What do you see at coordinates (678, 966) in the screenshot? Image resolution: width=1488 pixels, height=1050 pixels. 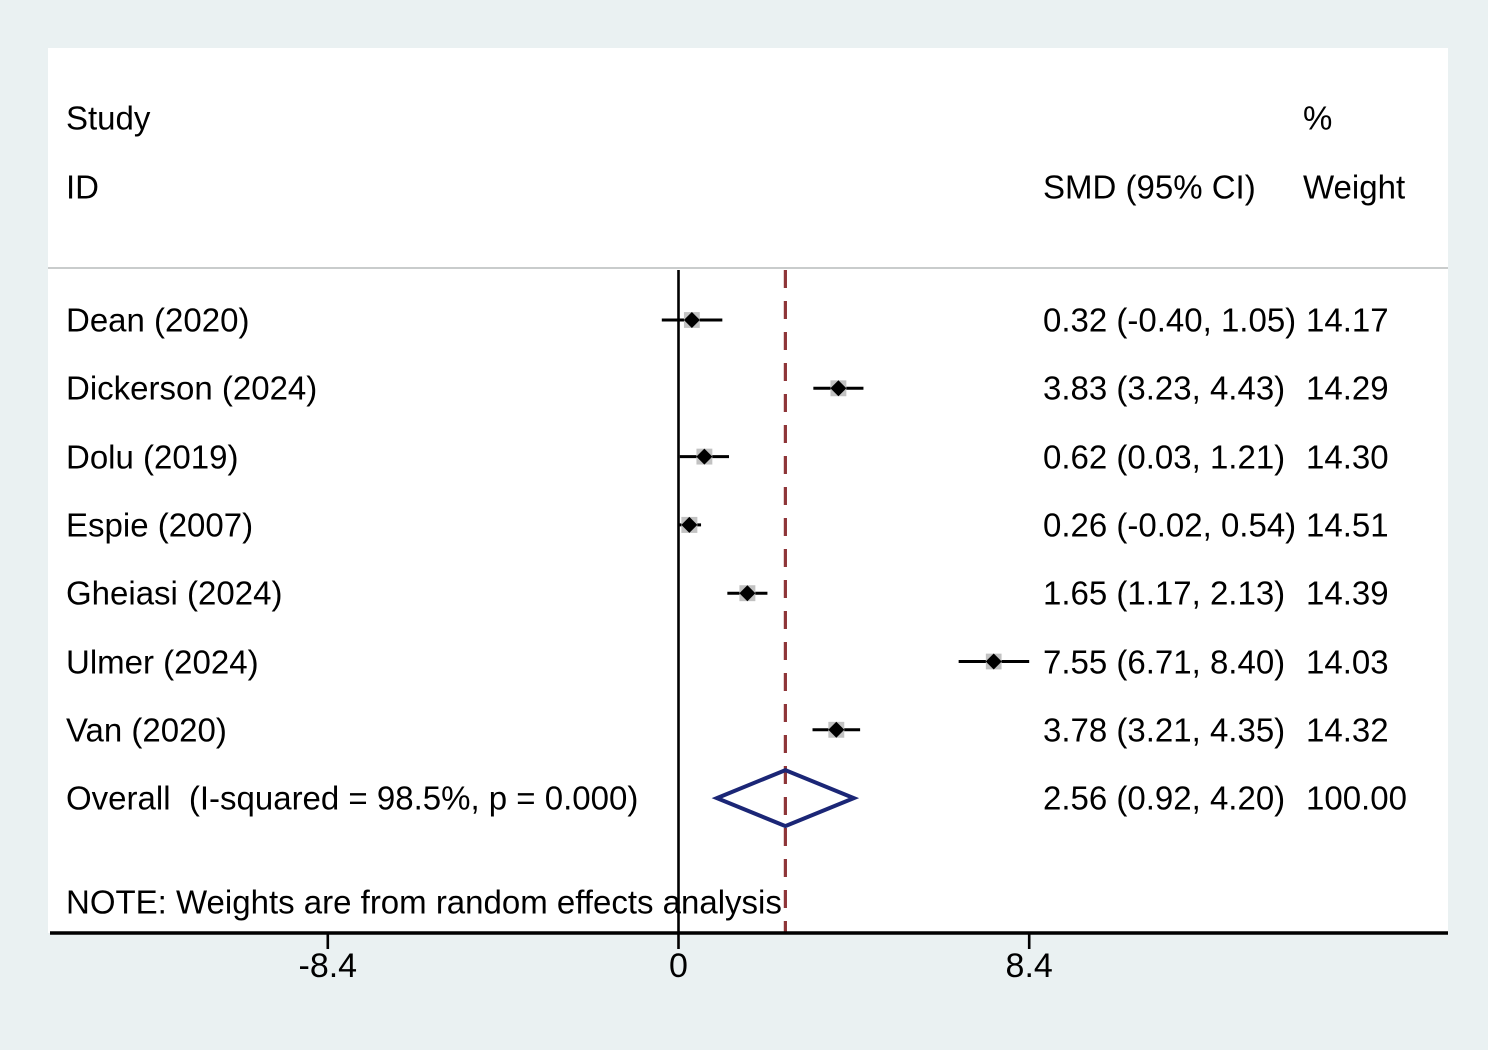 I see `x-tick-label: 0` at bounding box center [678, 966].